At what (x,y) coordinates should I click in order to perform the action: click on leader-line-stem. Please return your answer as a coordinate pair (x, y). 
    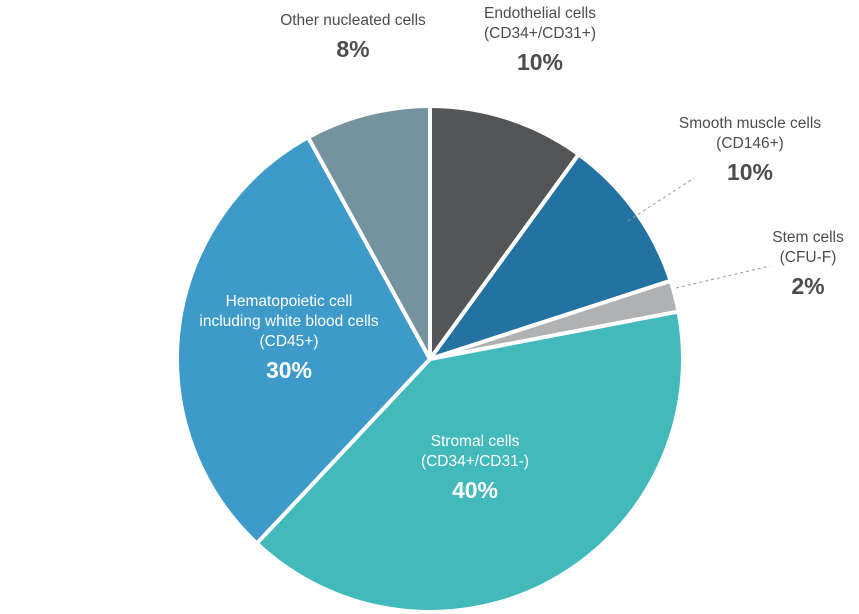
    Looking at the image, I should click on (723, 277).